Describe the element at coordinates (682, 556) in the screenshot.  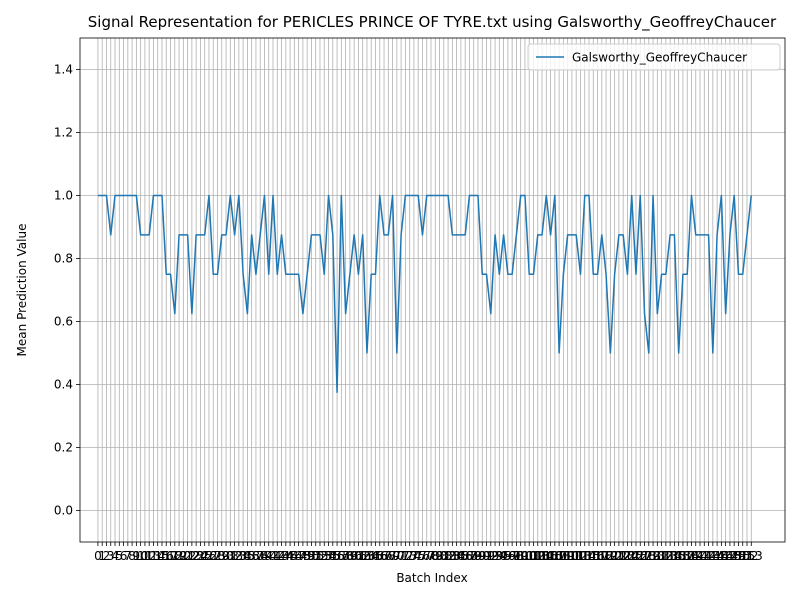
I see `x-tick-label: 137` at that location.